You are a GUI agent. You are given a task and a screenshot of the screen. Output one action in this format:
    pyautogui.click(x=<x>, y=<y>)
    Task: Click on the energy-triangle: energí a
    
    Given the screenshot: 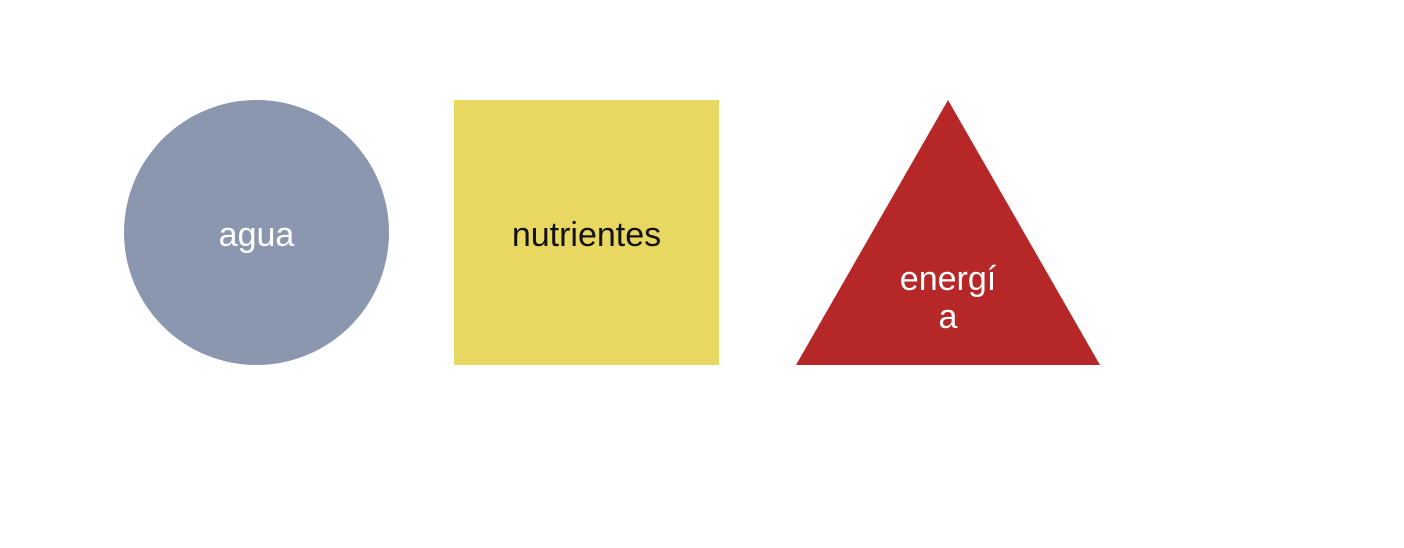 What is the action you would take?
    pyautogui.click(x=948, y=232)
    